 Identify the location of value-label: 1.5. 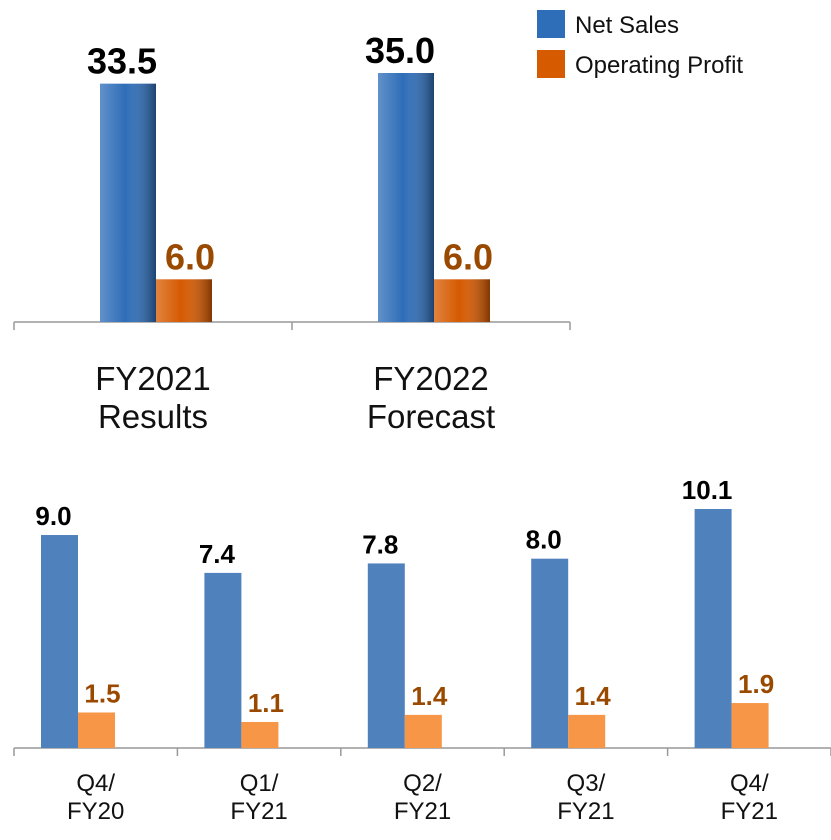
(102, 694).